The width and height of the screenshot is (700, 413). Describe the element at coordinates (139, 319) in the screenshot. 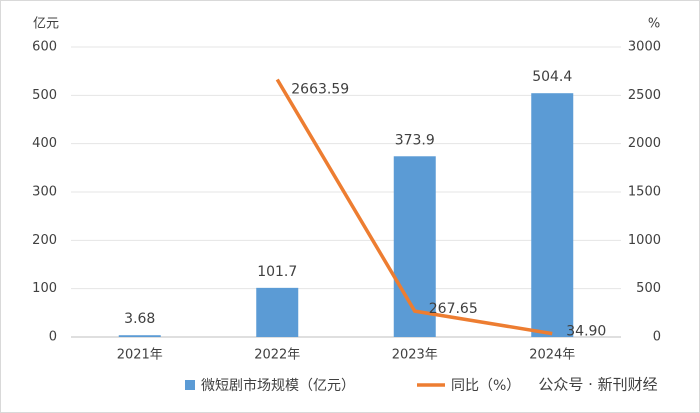

I see `value-label: 3.68` at that location.